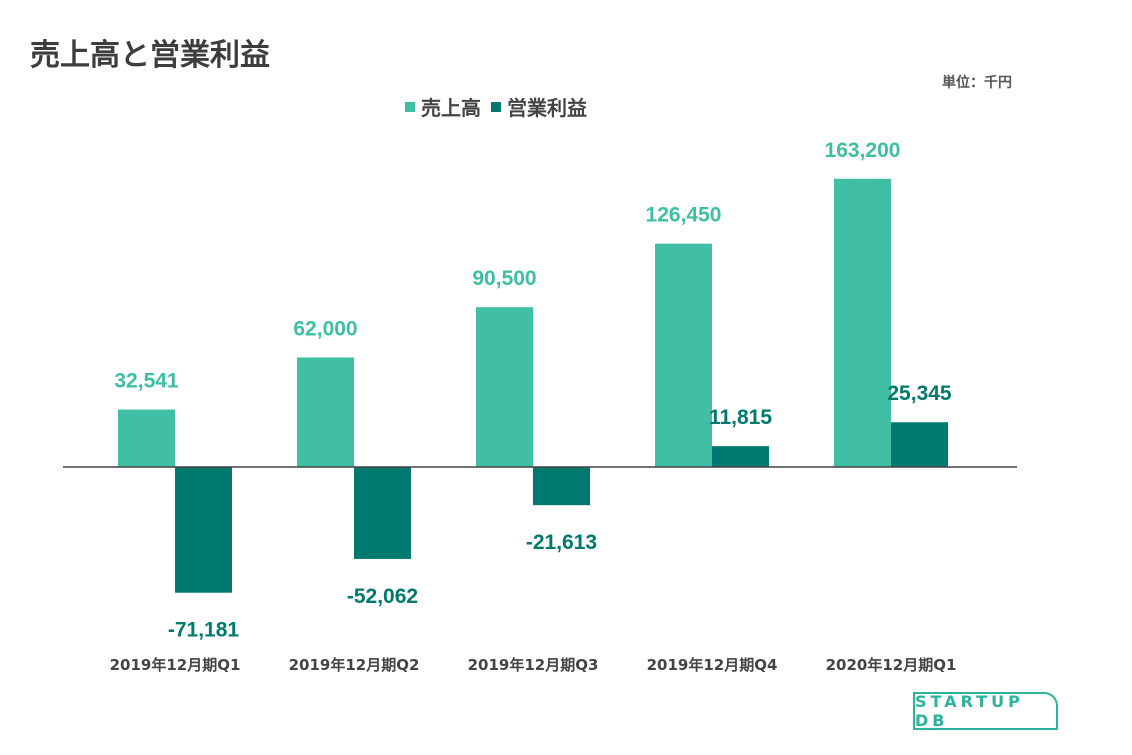  Describe the element at coordinates (410, 106) in the screenshot. I see `legend-swatch-sales` at that location.